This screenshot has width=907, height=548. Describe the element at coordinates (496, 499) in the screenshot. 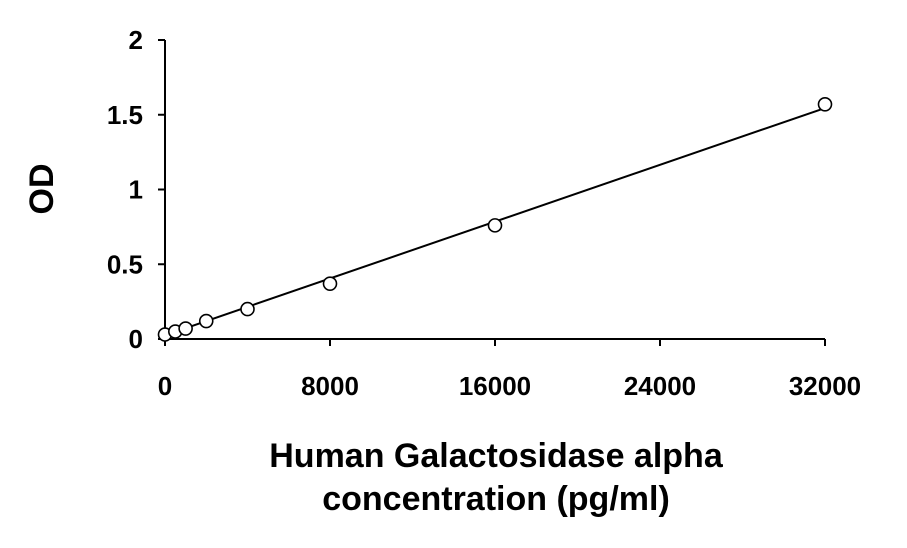

I see `x-axis-title-line-2: concentration (pg/ml)` at that location.